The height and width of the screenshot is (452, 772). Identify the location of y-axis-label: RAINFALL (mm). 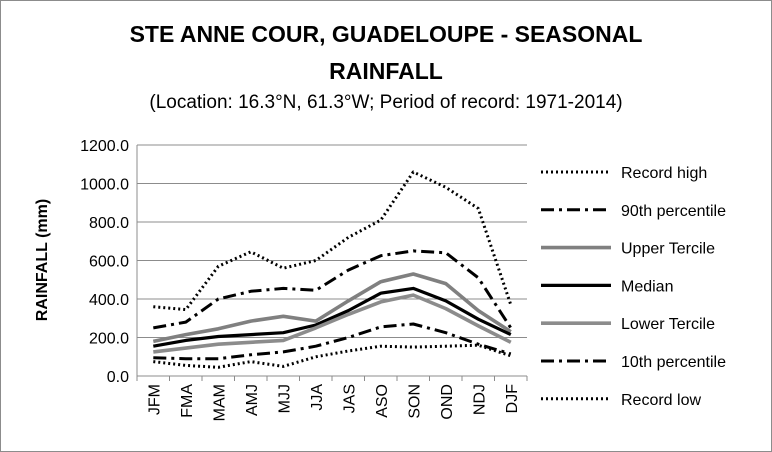
(42, 260).